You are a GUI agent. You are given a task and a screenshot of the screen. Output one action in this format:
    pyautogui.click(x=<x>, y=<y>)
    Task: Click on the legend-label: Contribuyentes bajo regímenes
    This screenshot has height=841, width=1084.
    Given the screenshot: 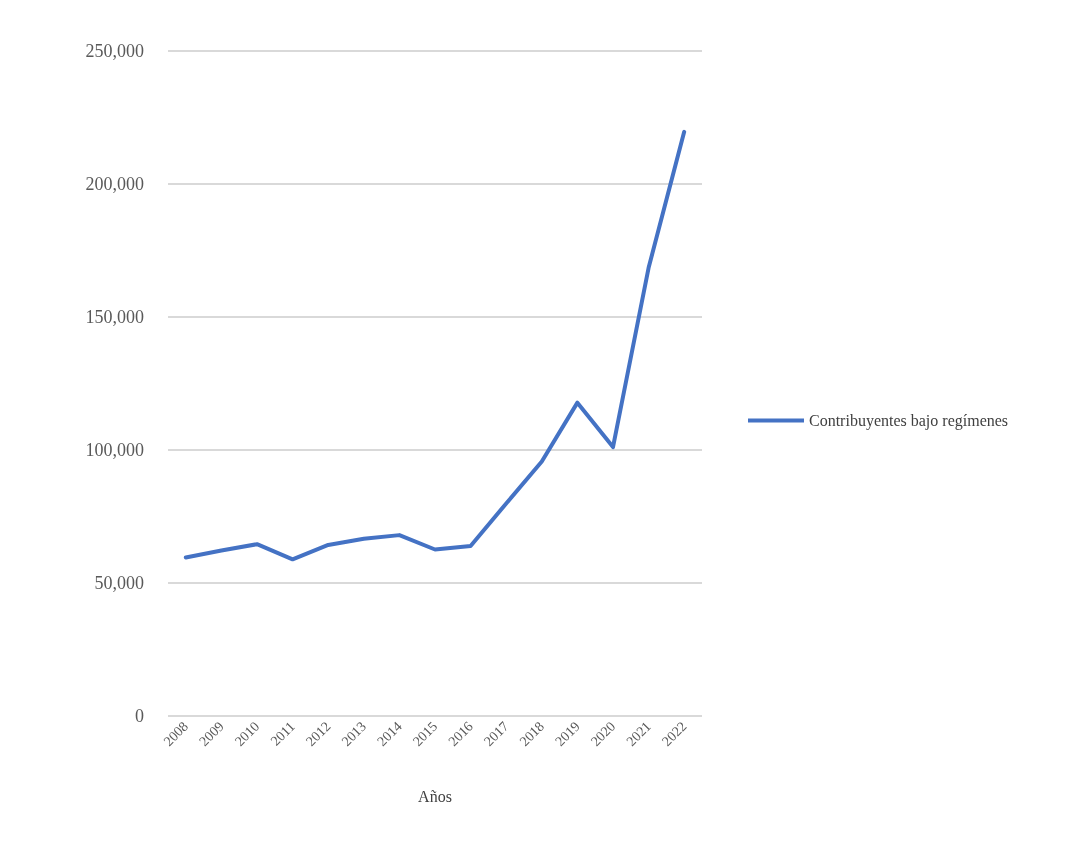 What is the action you would take?
    pyautogui.click(x=909, y=421)
    